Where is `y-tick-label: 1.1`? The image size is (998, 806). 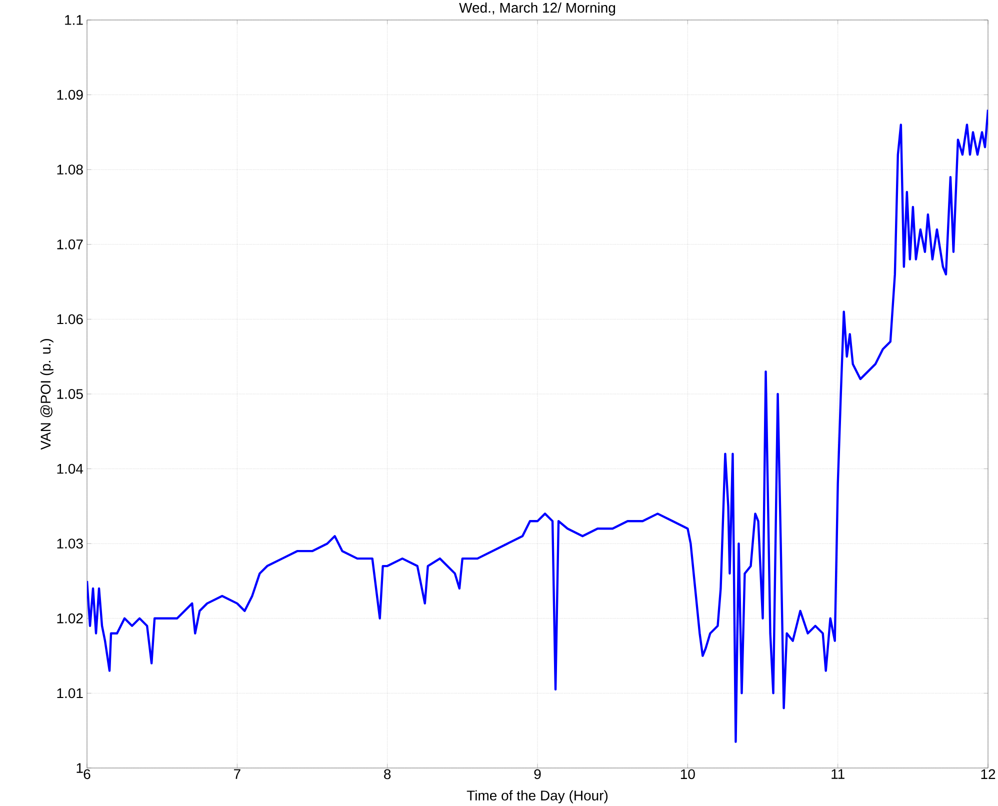 y-tick-label: 1.1 is located at coordinates (74, 20).